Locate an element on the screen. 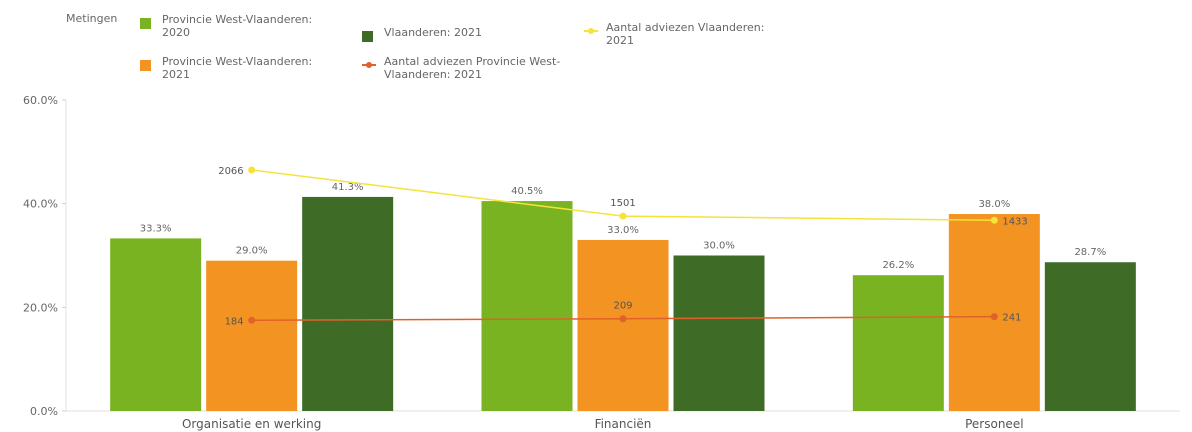 The width and height of the screenshot is (1192, 432). x-category-label: Organisatie en werking is located at coordinates (251, 424).